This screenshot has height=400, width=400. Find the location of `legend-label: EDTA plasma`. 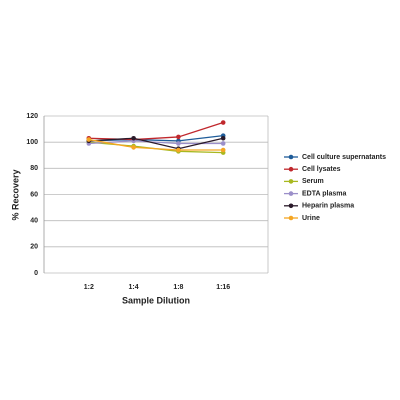

legend-label: EDTA plasma is located at coordinates (324, 193).